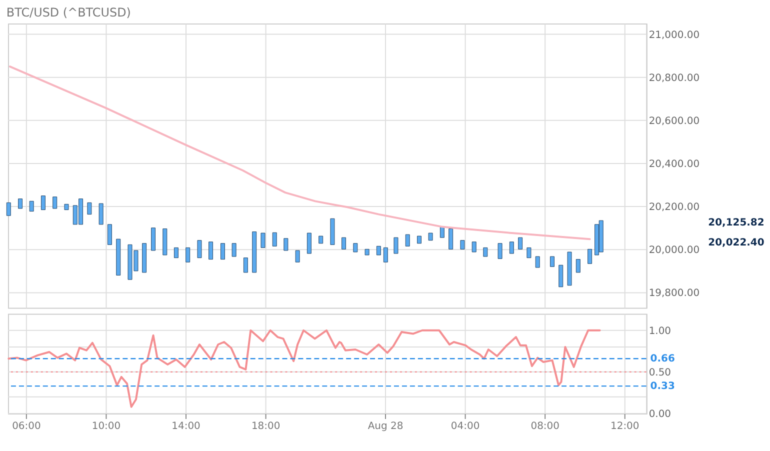 This screenshot has width=770, height=451. Describe the element at coordinates (186, 426) in the screenshot. I see `x-tick-label: 14:00` at that location.